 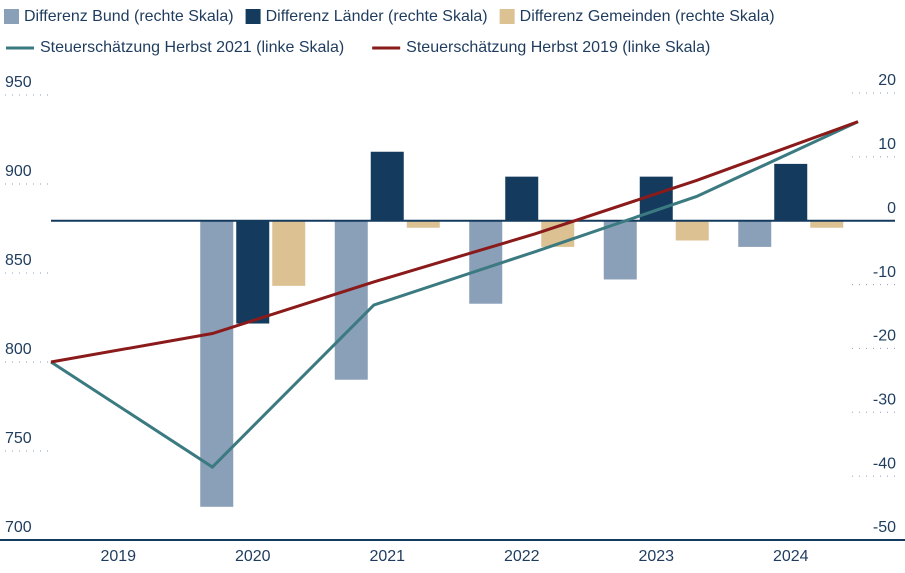 What do you see at coordinates (118, 556) in the screenshot?
I see `x-tick-label: 2019` at bounding box center [118, 556].